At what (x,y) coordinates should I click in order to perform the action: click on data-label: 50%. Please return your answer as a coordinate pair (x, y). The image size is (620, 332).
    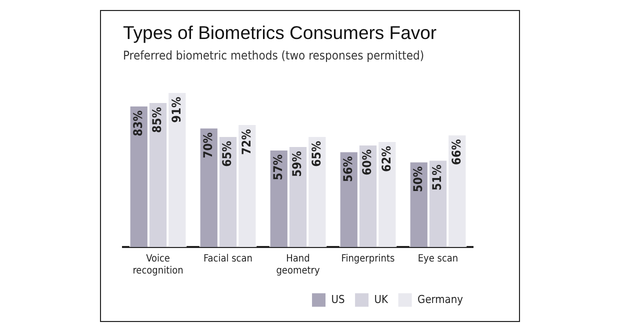
    Looking at the image, I should click on (417, 179).